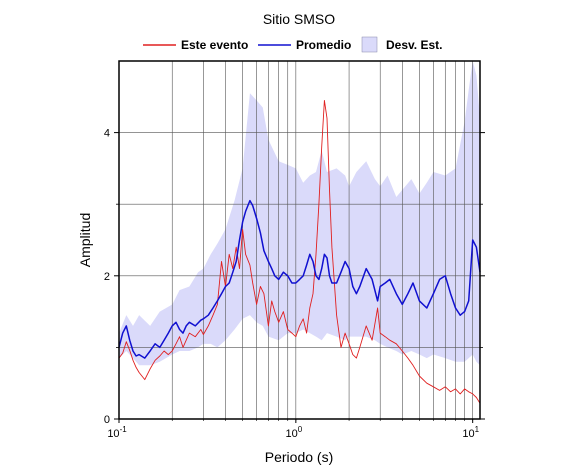 The height and width of the screenshot is (475, 586). I want to click on legend-swatch-desv-est, so click(369, 44).